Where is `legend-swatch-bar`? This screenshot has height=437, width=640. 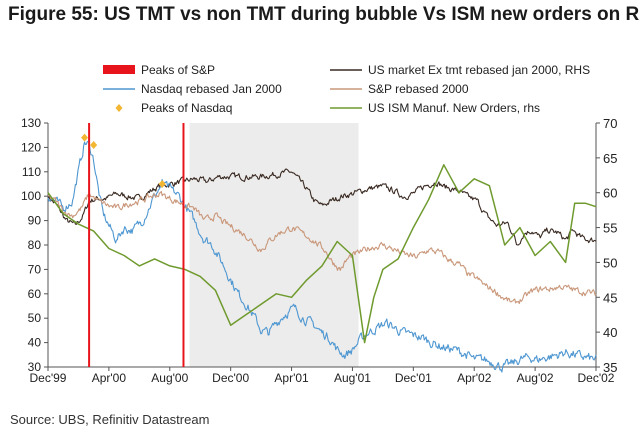 legend-swatch-bar is located at coordinates (119, 69).